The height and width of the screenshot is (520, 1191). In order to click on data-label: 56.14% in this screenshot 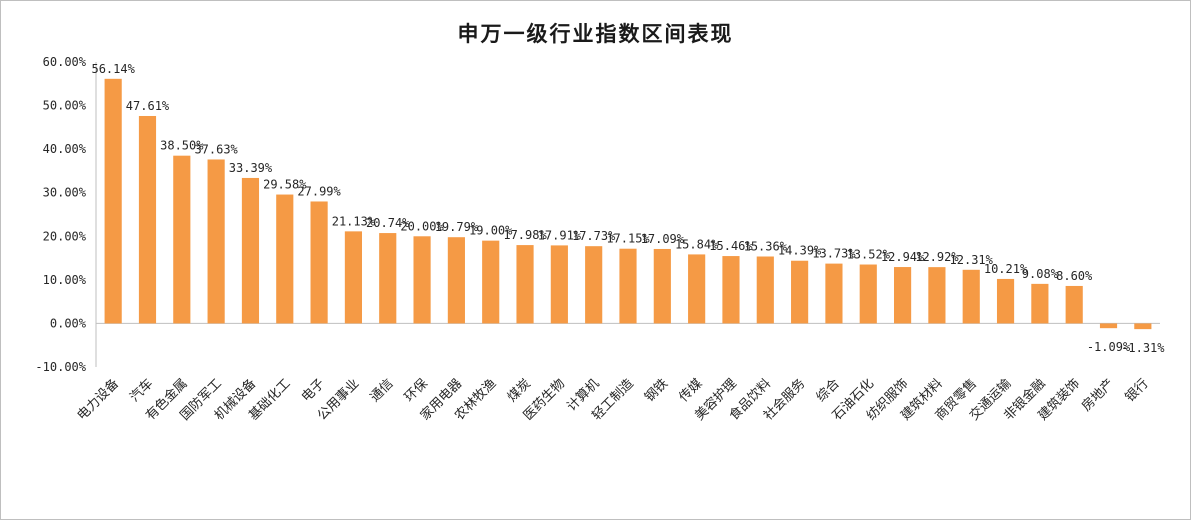, I will do `click(113, 69)`.